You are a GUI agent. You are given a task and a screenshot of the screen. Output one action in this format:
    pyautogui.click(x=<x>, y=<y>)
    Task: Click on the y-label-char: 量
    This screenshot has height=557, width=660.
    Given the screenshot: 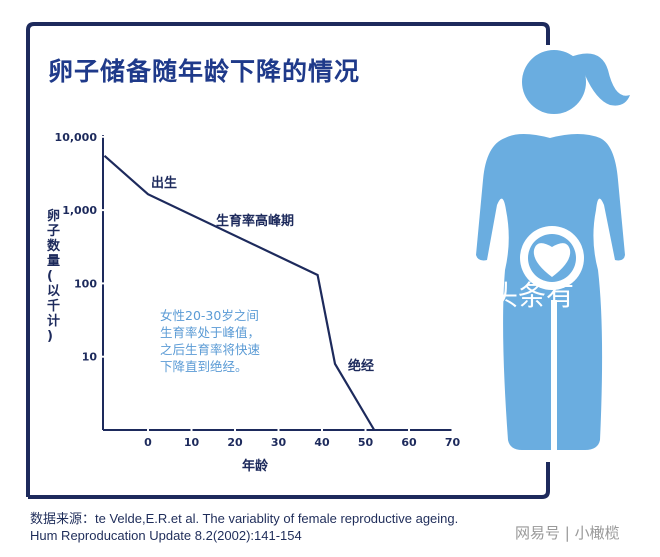 What is the action you would take?
    pyautogui.click(x=53, y=261)
    